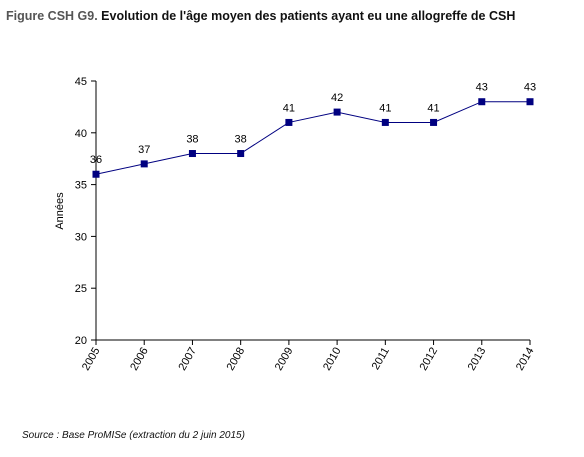  I want to click on data-label: 36, so click(96, 160).